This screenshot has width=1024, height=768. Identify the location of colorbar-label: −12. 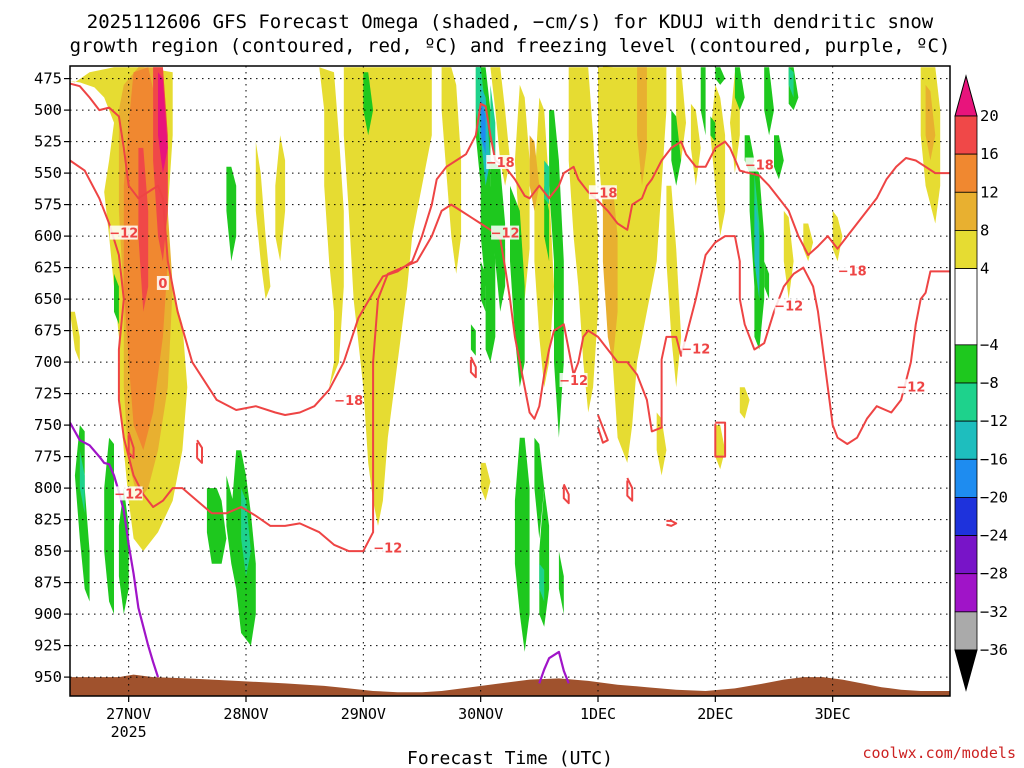
(994, 421).